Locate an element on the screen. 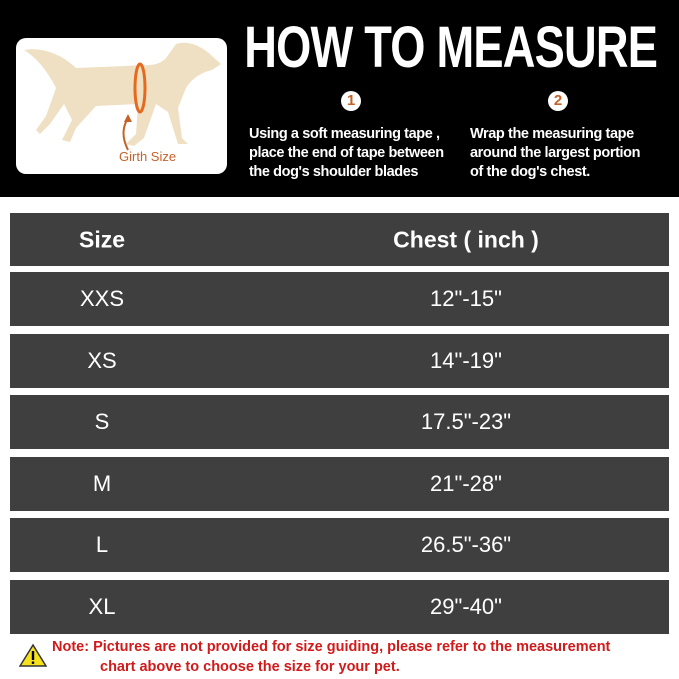  text-line: the dog's shoulder blades is located at coordinates (334, 172).